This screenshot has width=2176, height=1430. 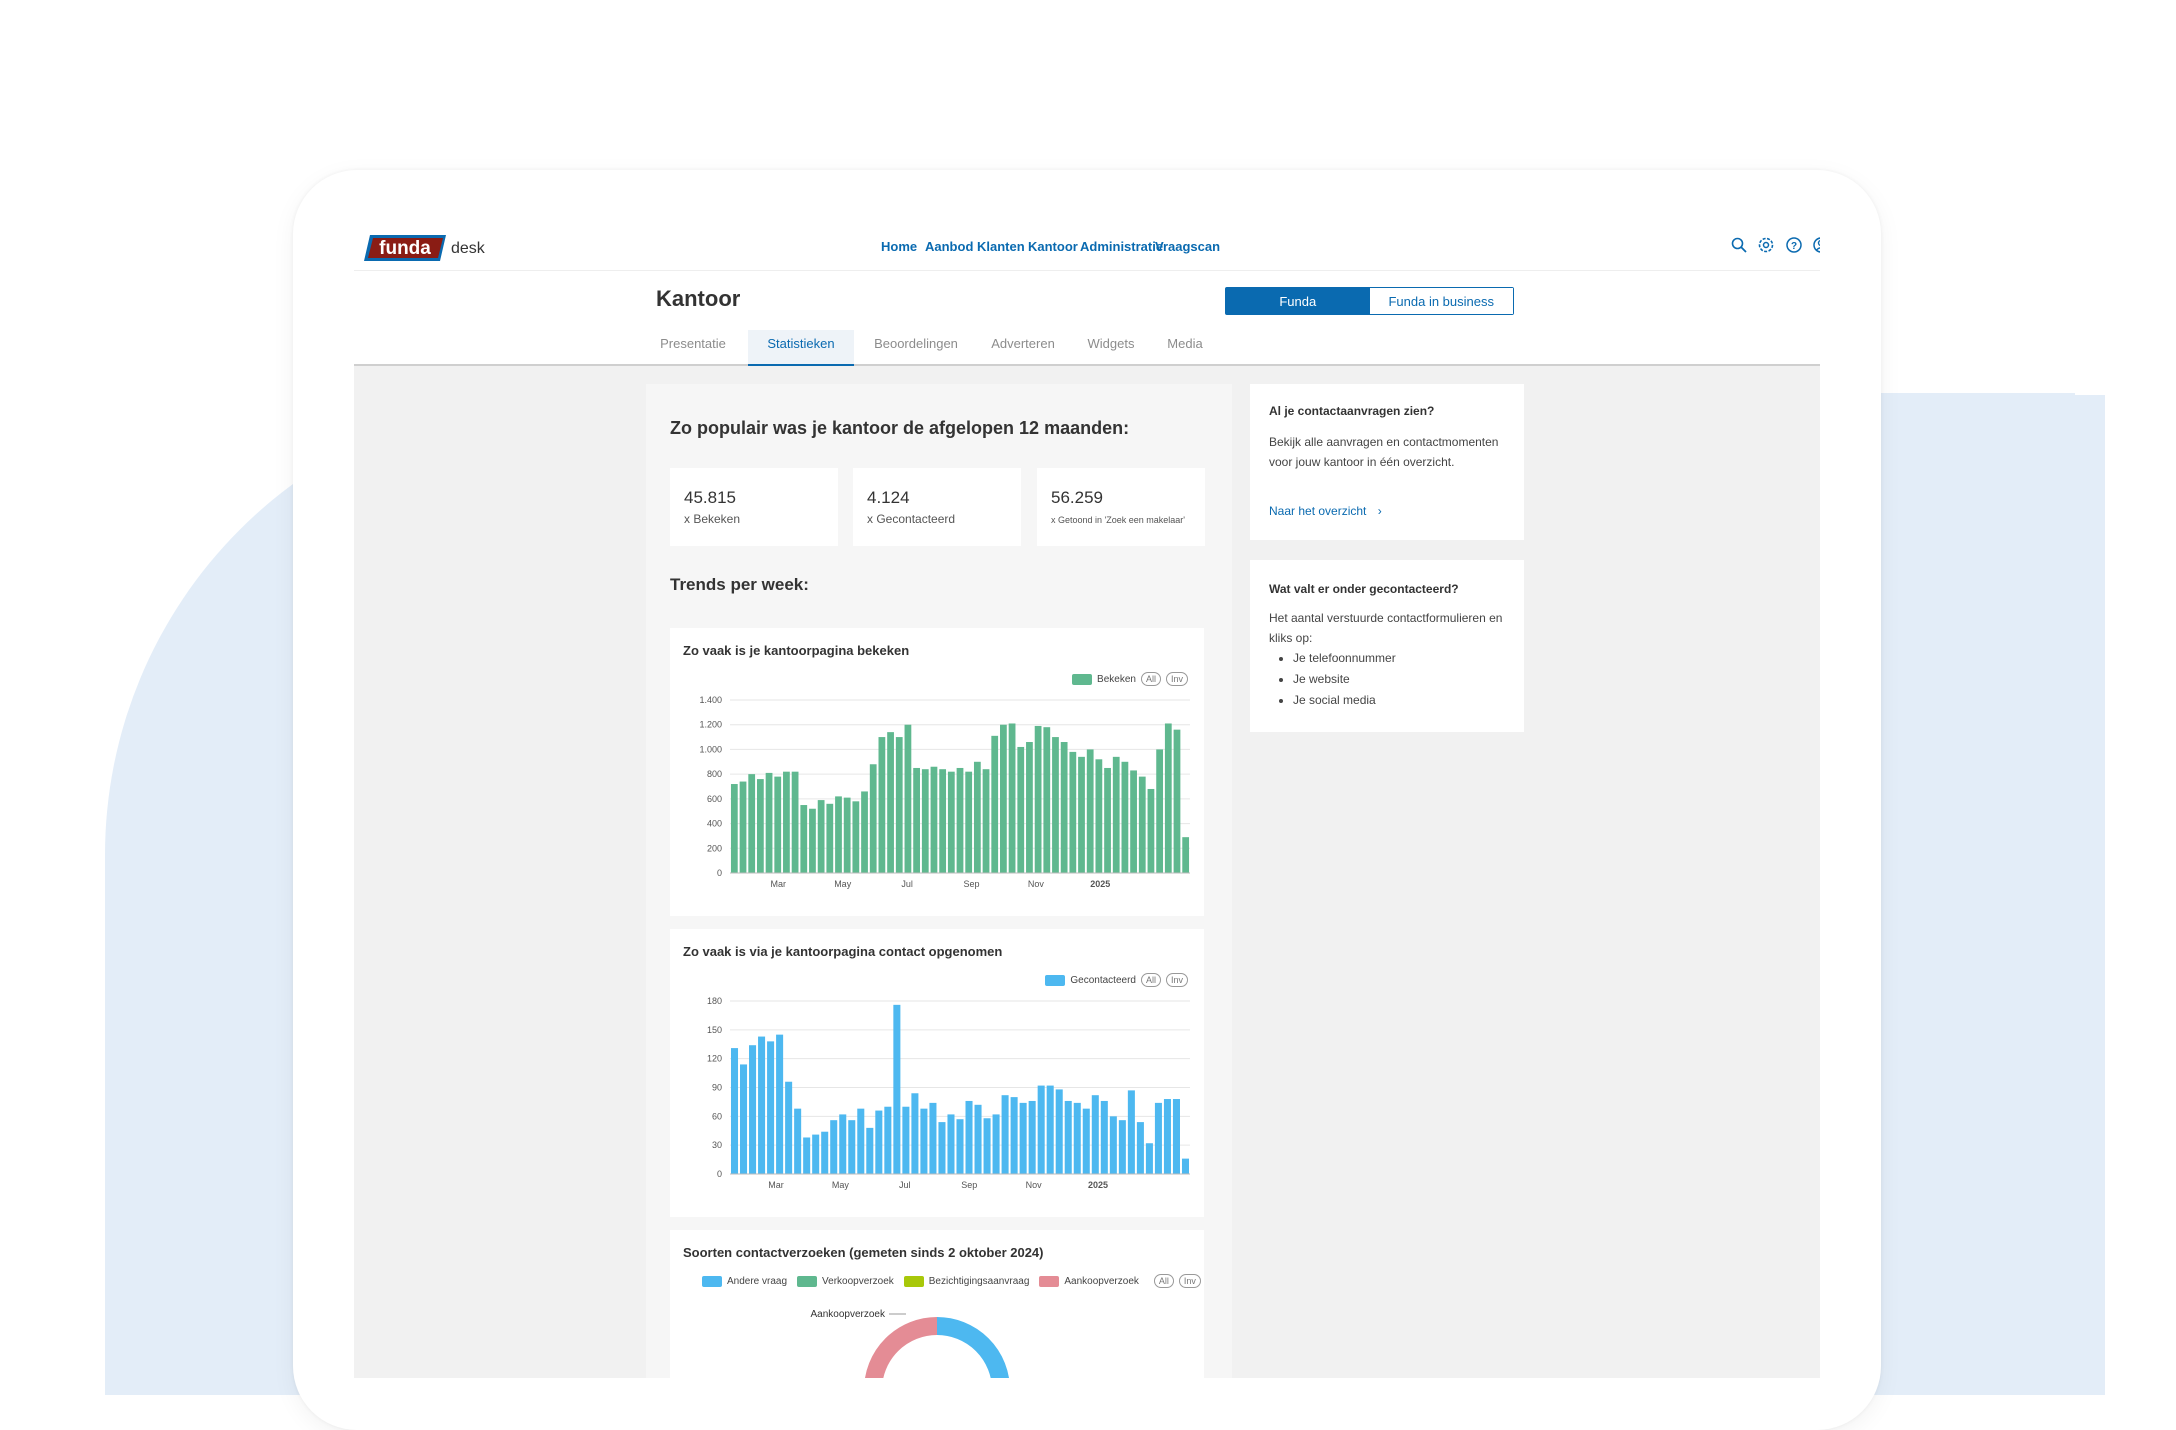 I want to click on search-icon, so click(x=1739, y=245).